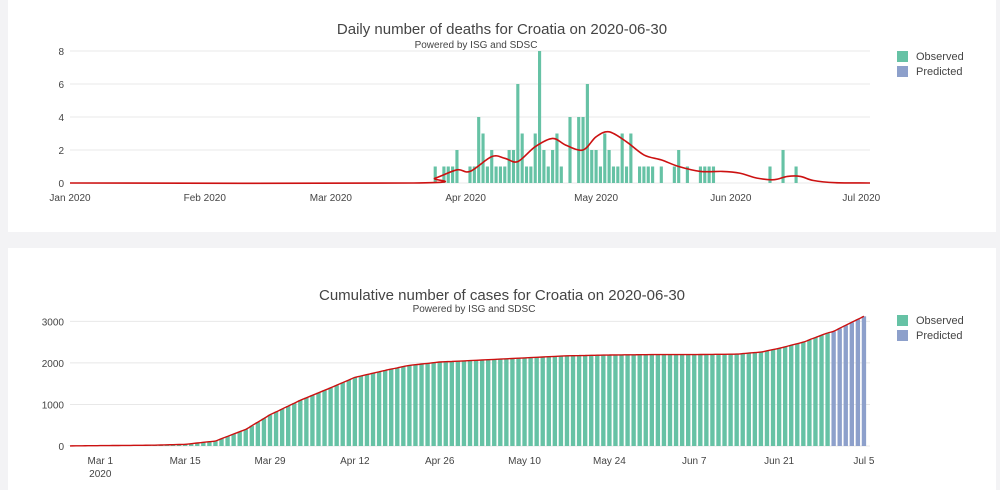 This screenshot has width=1000, height=490. I want to click on legend-predicted-label: Predicted, so click(939, 336).